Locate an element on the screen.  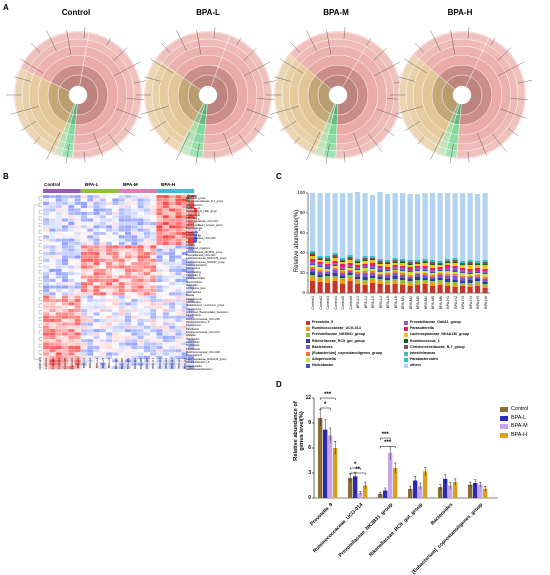
heatmap-genus-label: Anaerofilum is located at coordinates (193, 343).